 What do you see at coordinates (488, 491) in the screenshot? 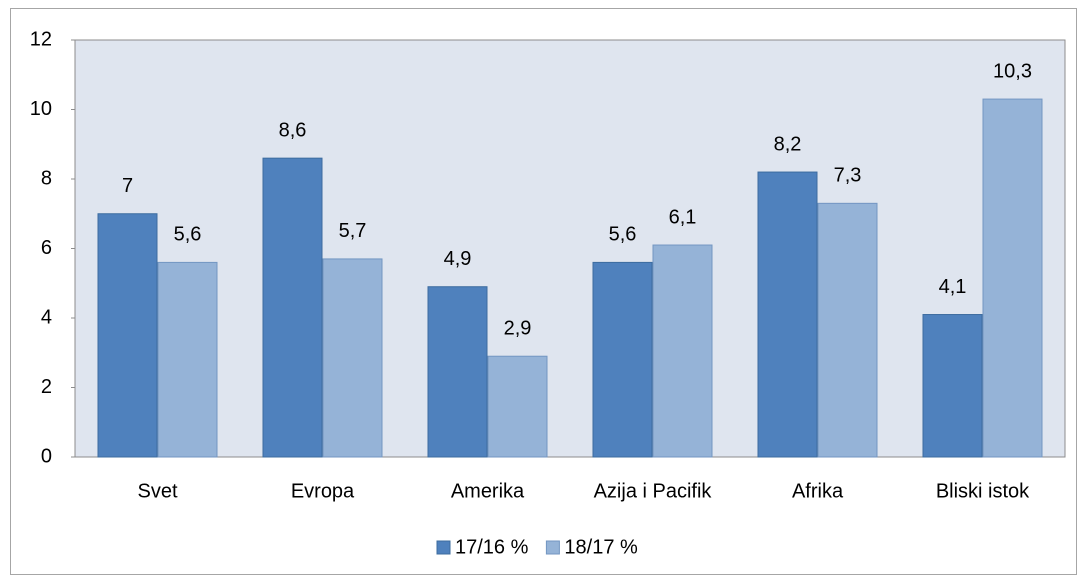
I see `x-tick-label: Amerika` at bounding box center [488, 491].